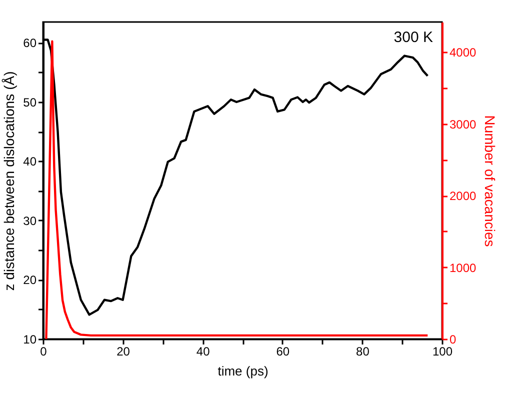  I want to click on x-axis-title: time (ps), so click(243, 371).